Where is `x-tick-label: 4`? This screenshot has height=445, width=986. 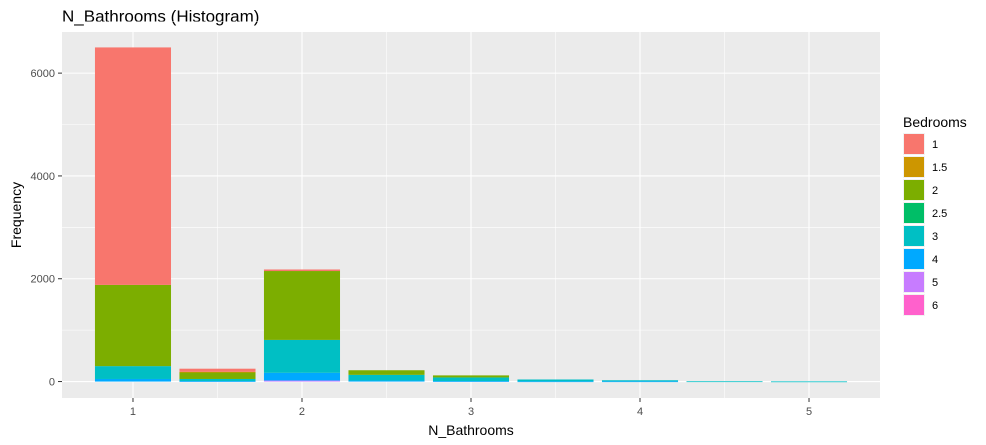 x-tick-label: 4 is located at coordinates (640, 412).